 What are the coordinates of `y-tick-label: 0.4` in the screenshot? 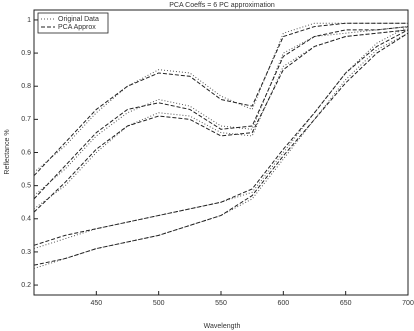 It's located at (26, 219).